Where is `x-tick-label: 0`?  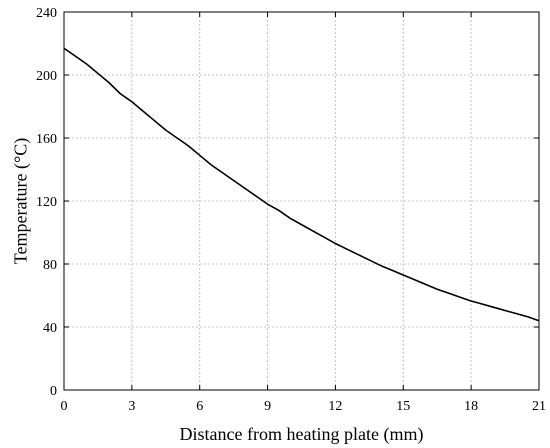
x-tick-label: 0 is located at coordinates (64, 406).